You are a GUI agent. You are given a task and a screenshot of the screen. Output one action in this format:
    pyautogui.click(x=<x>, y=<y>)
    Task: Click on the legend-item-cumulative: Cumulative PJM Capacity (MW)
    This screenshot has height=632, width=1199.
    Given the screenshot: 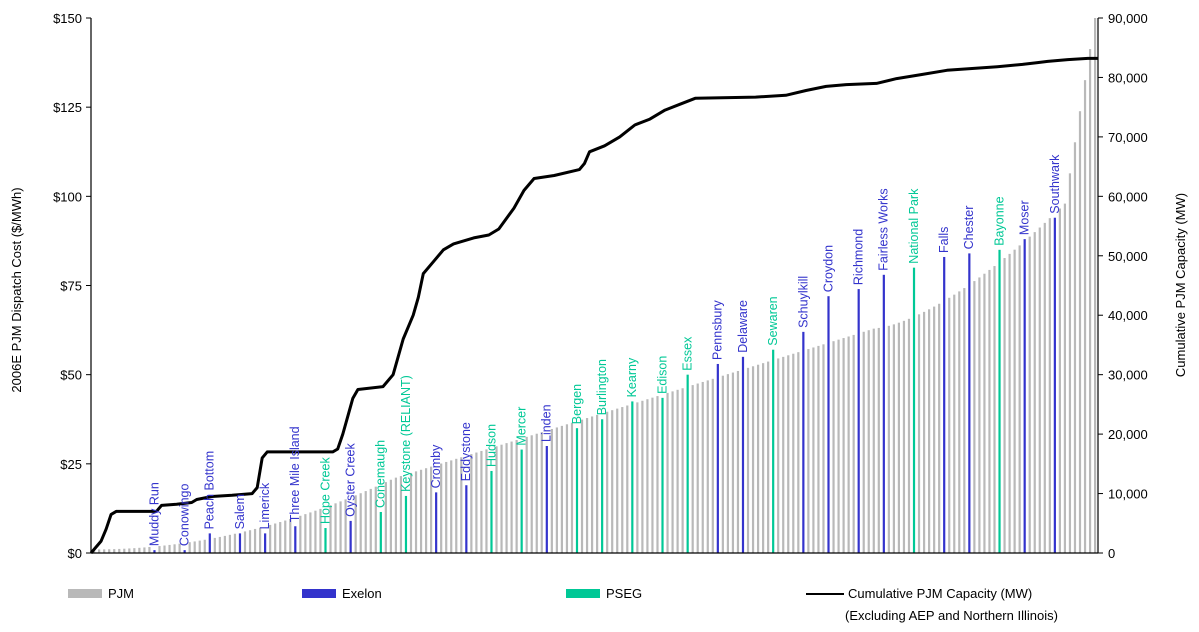 What is the action you would take?
    pyautogui.click(x=919, y=593)
    